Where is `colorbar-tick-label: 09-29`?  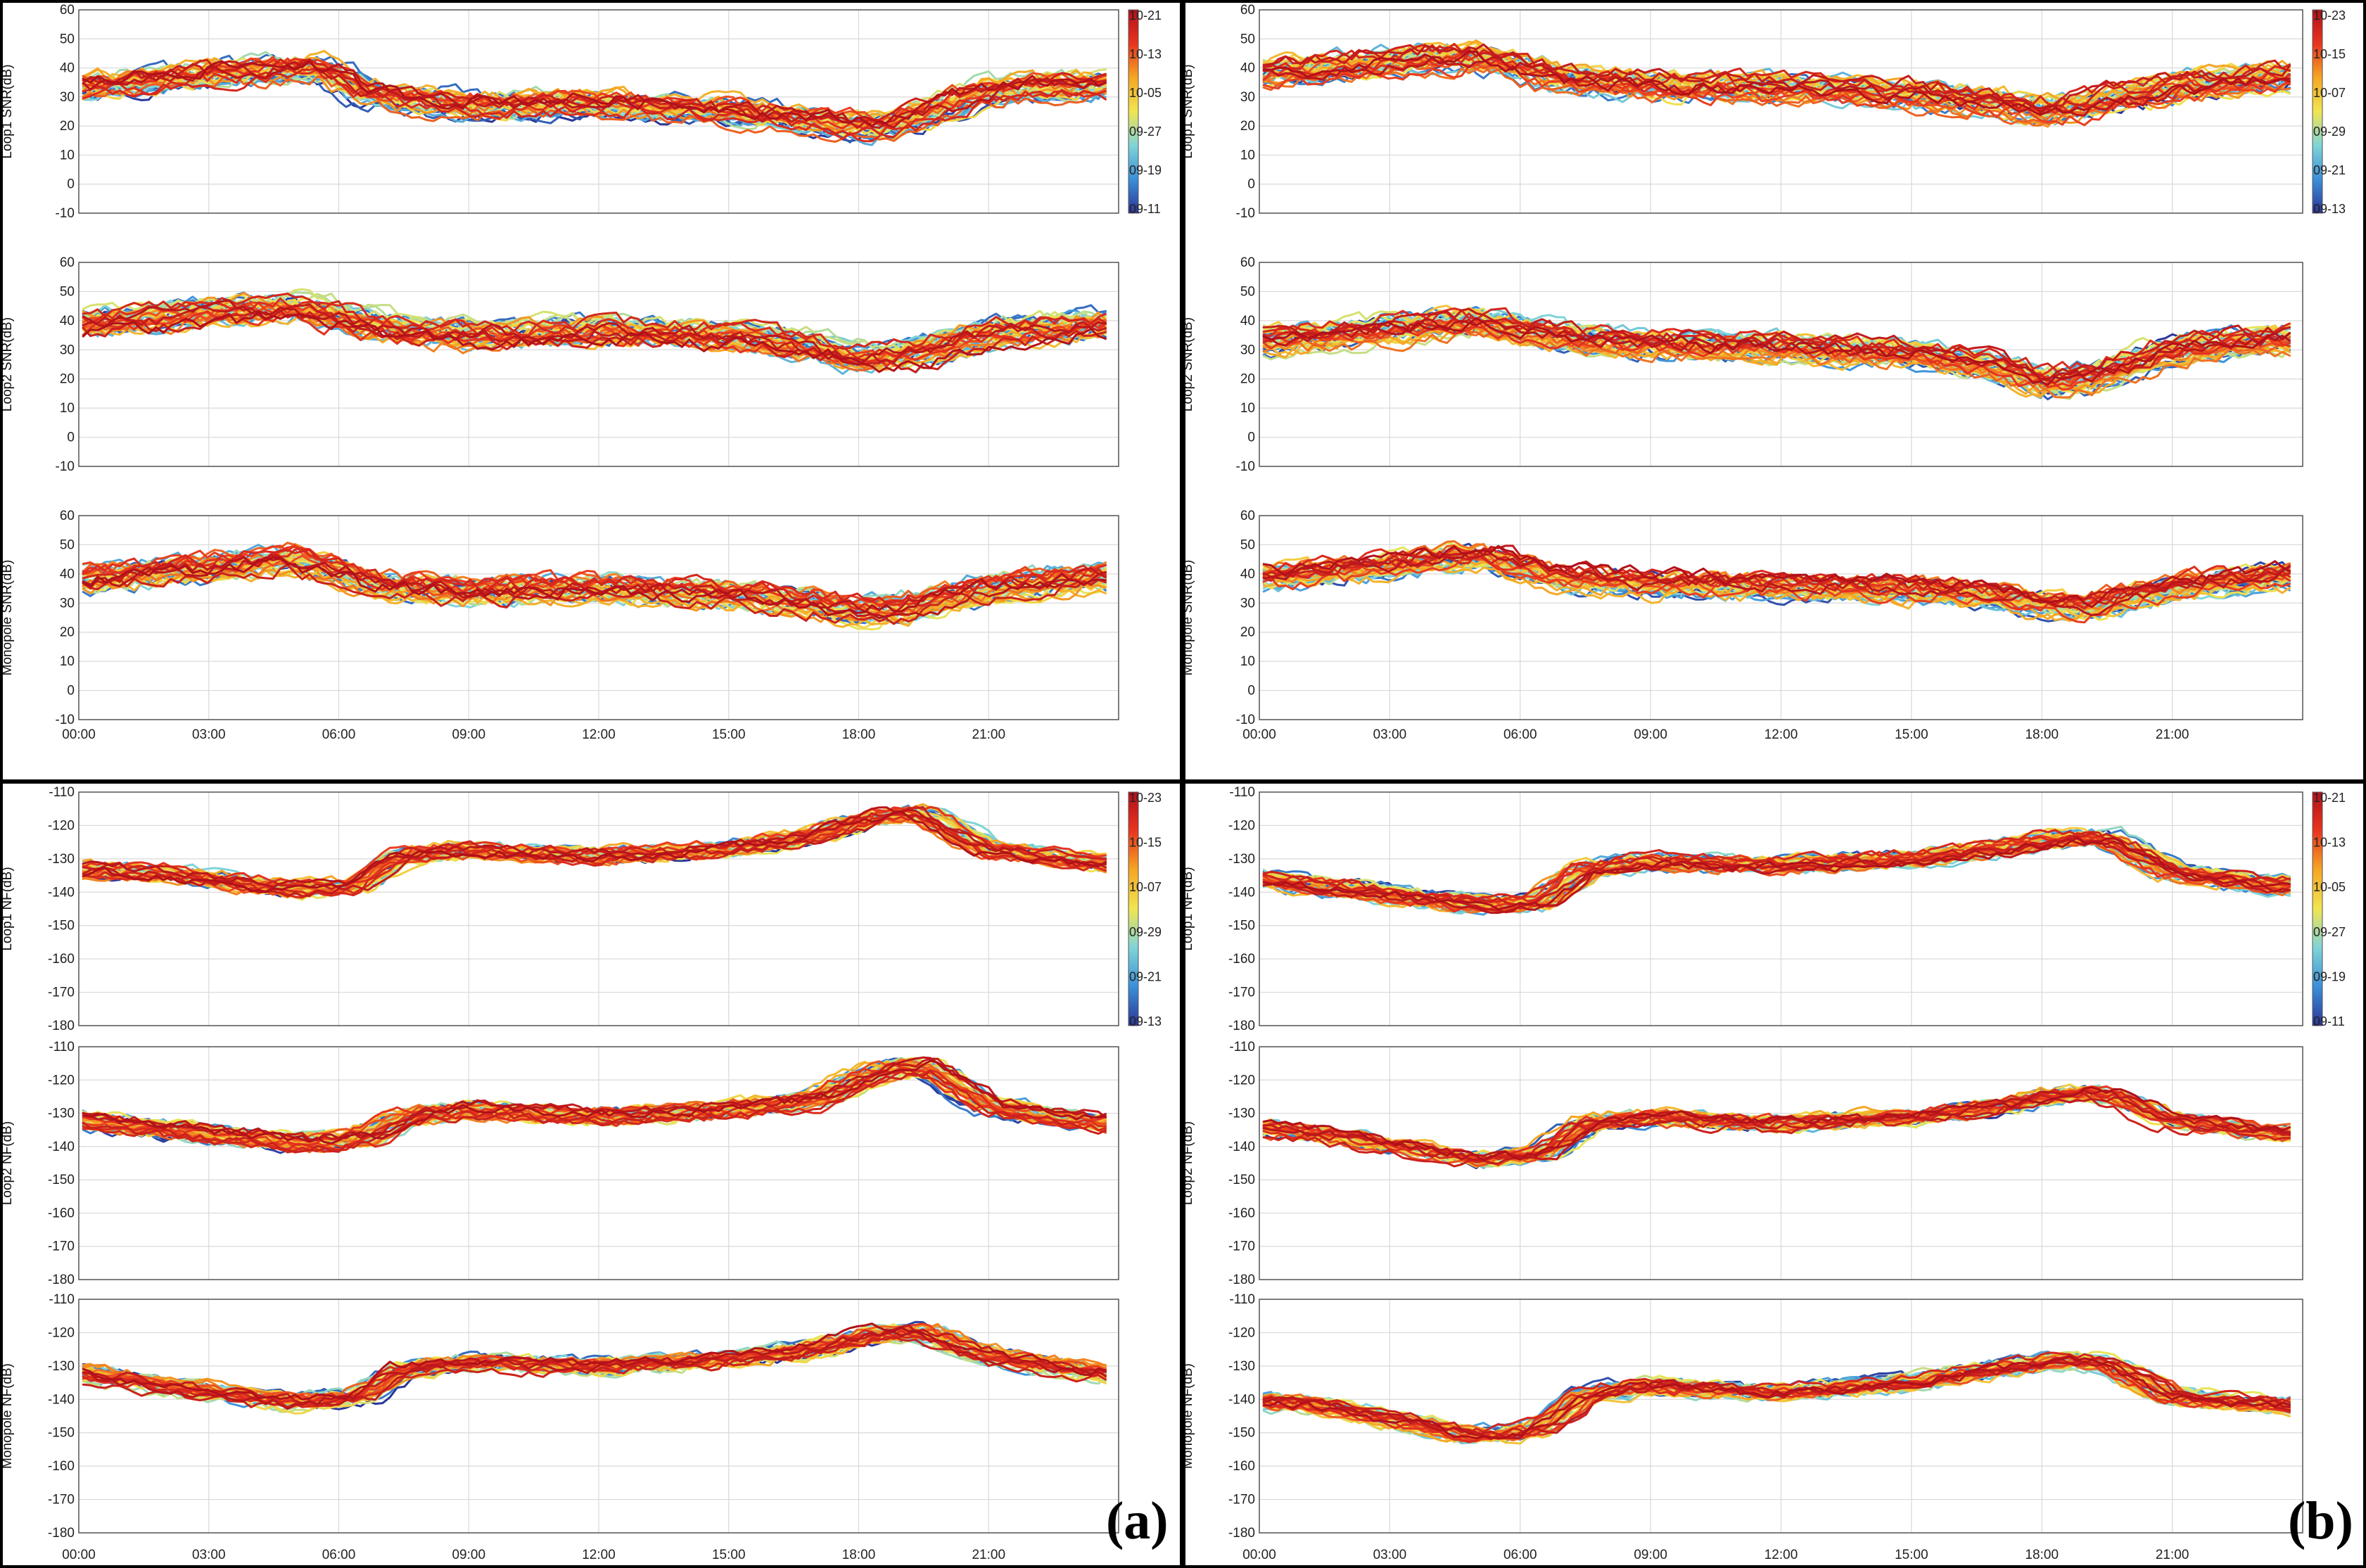 colorbar-tick-label: 09-29 is located at coordinates (1145, 932).